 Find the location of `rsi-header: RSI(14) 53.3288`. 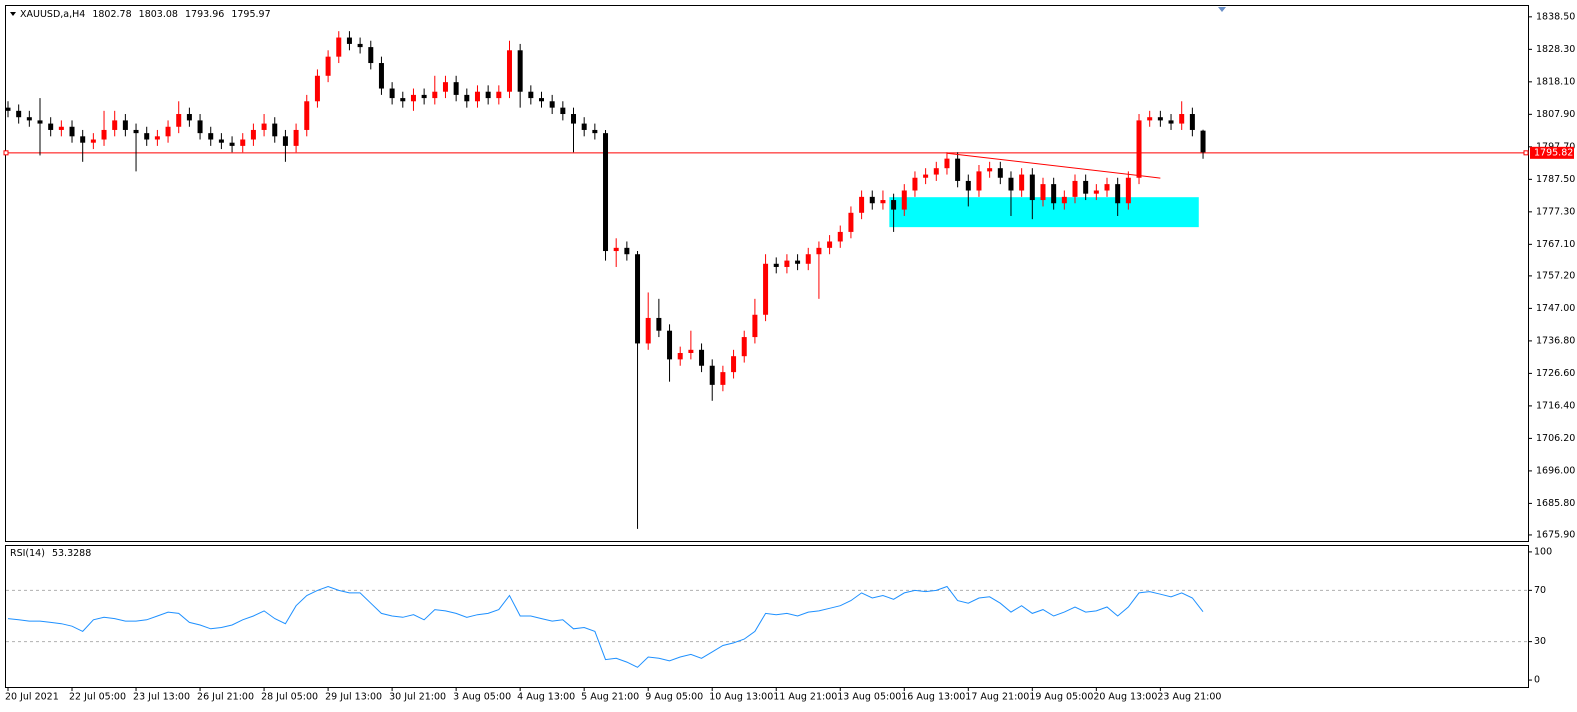

rsi-header: RSI(14) 53.3288 is located at coordinates (50, 553).